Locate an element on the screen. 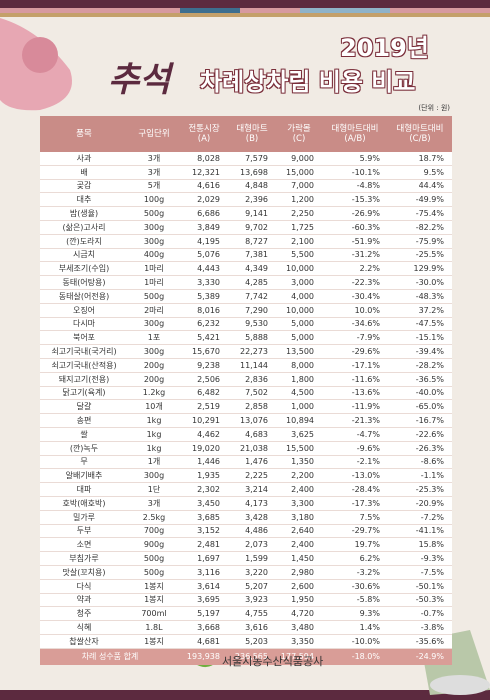 This screenshot has height=700, width=490. cell: 4,500 is located at coordinates (299, 393).